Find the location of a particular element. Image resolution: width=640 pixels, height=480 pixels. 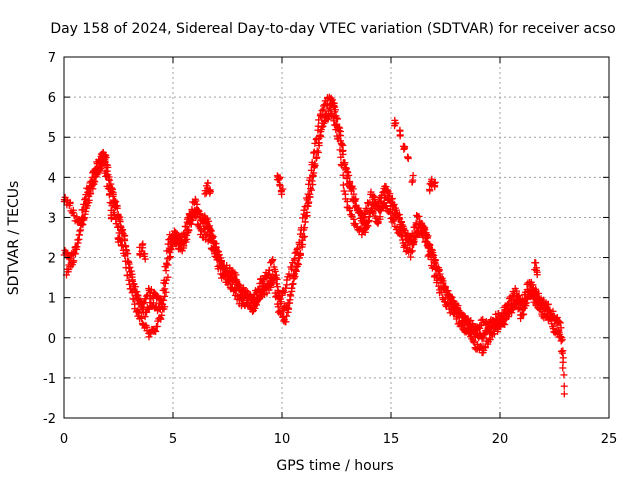

x-tick-label: 10 is located at coordinates (282, 439).